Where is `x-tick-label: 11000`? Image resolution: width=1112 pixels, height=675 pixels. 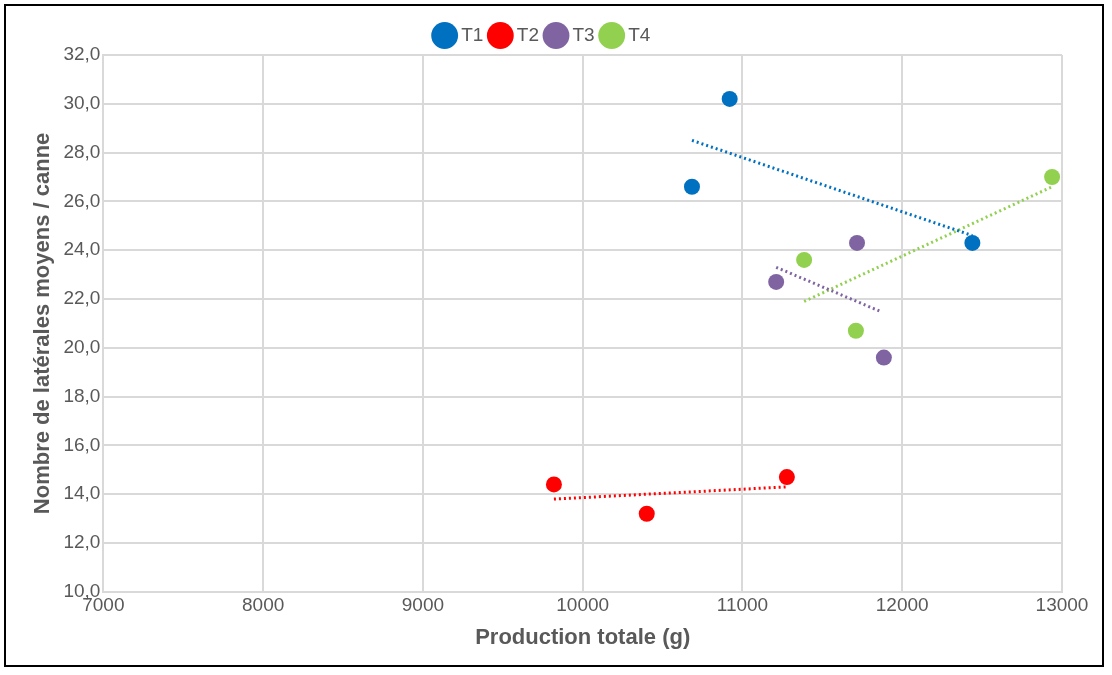
x-tick-label: 11000 is located at coordinates (742, 605).